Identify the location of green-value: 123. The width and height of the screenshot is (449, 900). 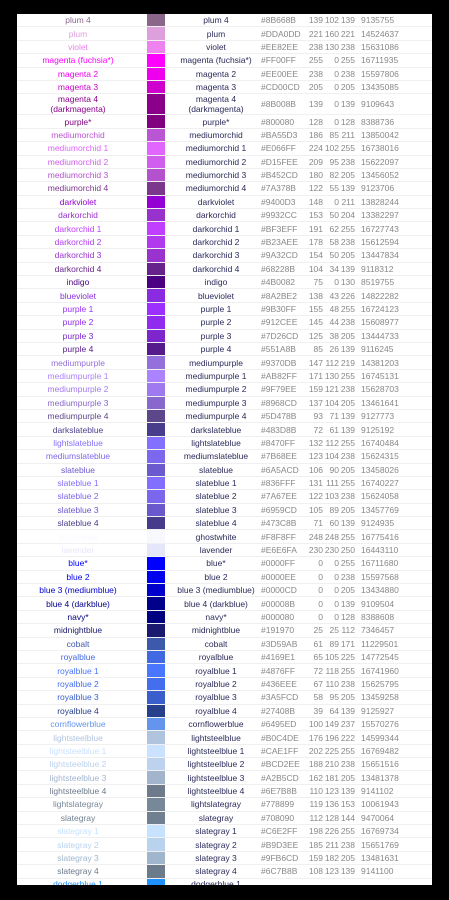
(331, 871).